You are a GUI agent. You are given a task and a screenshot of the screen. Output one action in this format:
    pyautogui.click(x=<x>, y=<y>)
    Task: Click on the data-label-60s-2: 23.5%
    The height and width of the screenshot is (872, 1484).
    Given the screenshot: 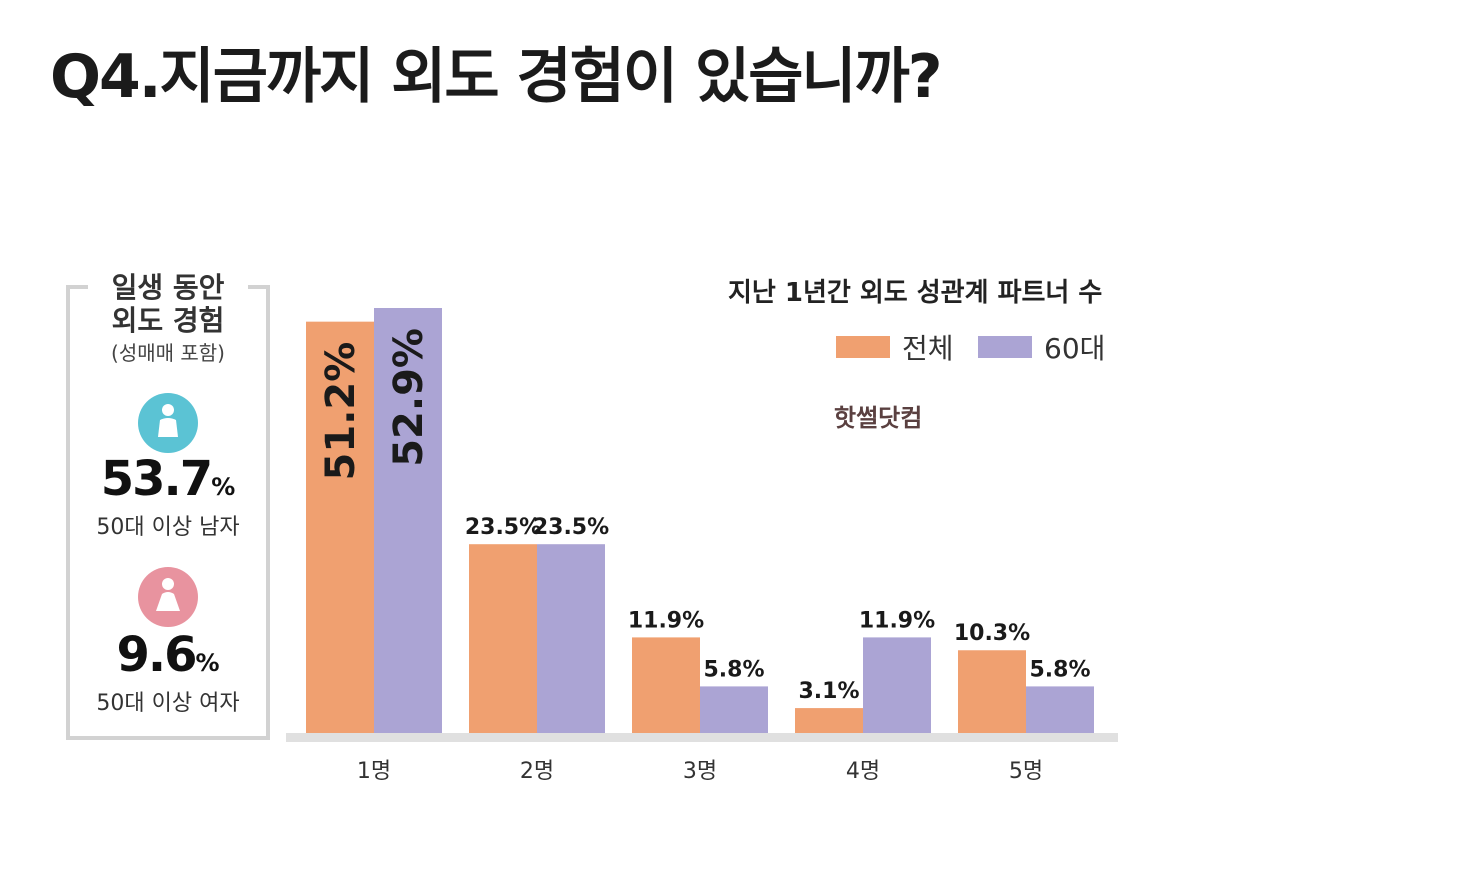 What is the action you would take?
    pyautogui.click(x=571, y=527)
    